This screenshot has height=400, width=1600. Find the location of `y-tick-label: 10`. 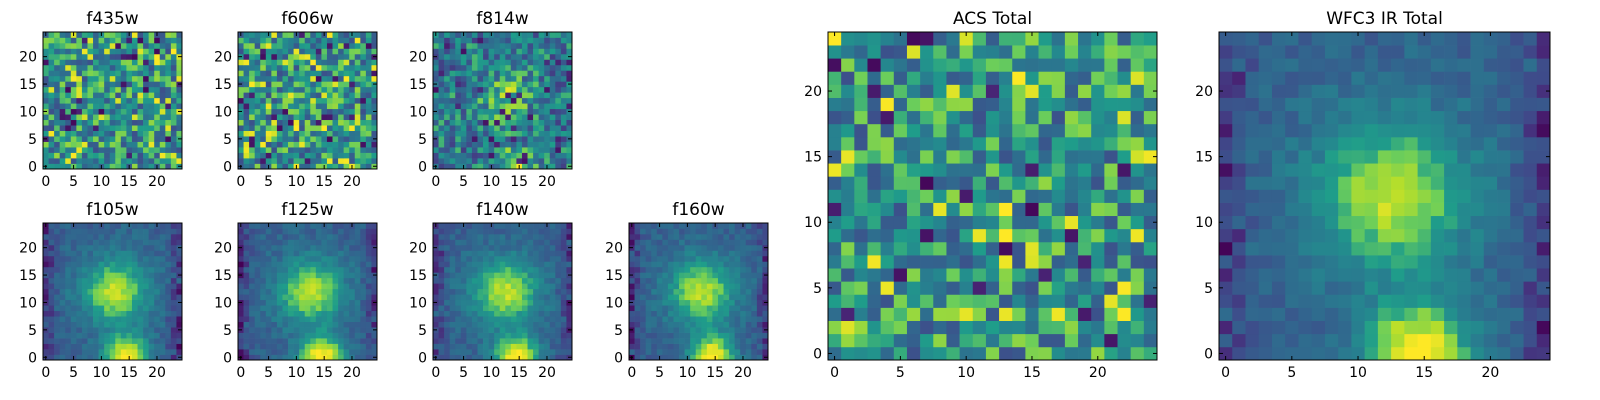

y-tick-label: 10 is located at coordinates (223, 303).